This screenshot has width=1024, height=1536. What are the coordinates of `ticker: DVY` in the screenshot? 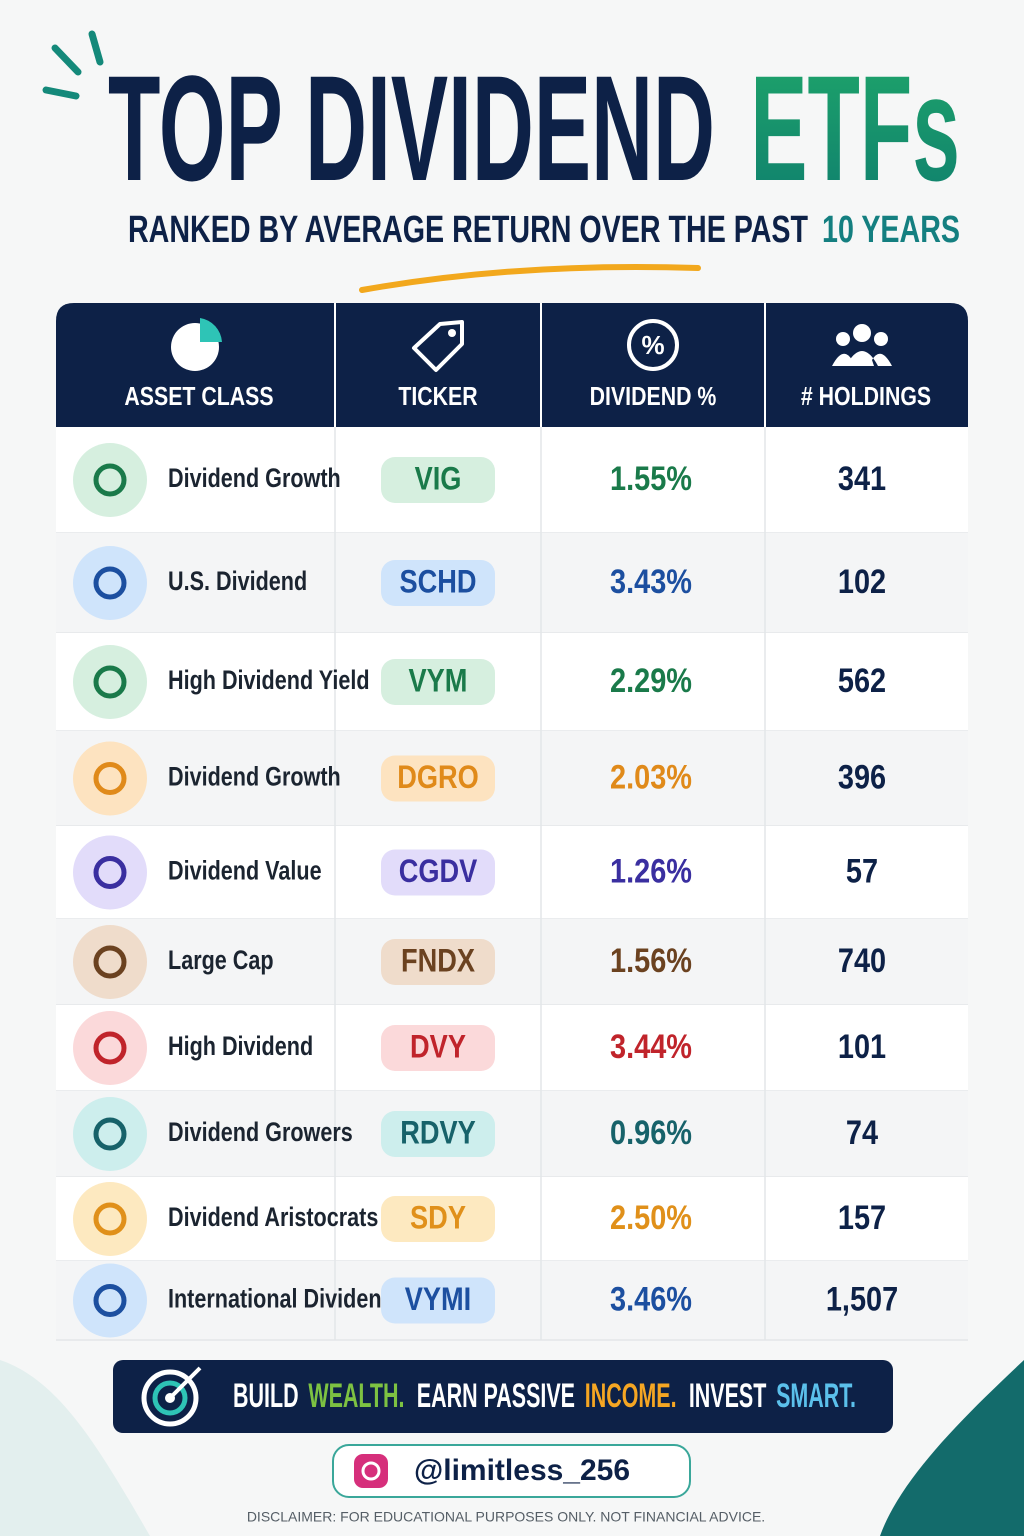 It's located at (438, 1047).